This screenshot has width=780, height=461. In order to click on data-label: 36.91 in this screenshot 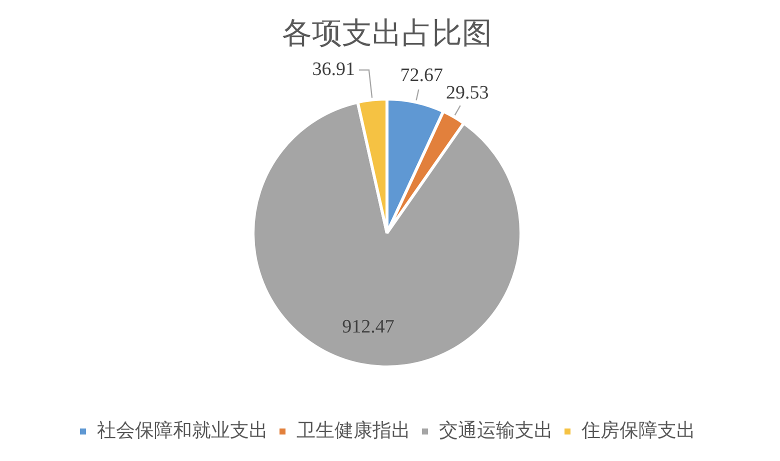, I will do `click(333, 69)`.